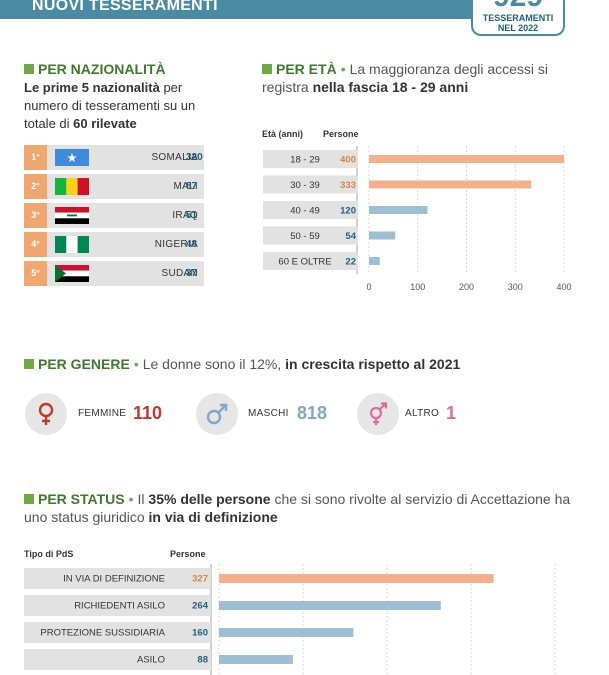 Image resolution: width=609 pixels, height=675 pixels. I want to click on sudan-flag-icon, so click(72, 273).